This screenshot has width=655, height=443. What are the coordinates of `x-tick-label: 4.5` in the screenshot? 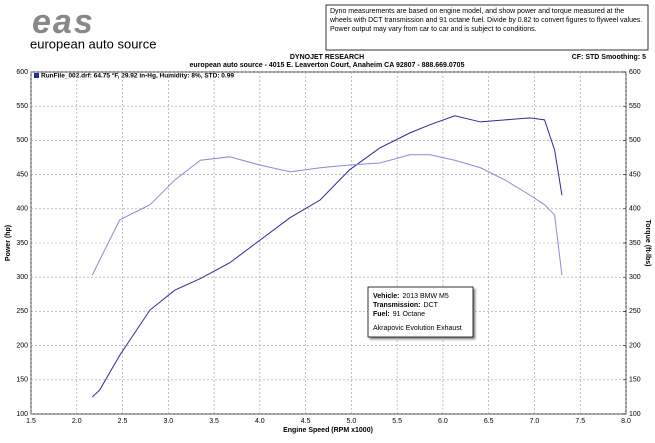 It's located at (306, 421).